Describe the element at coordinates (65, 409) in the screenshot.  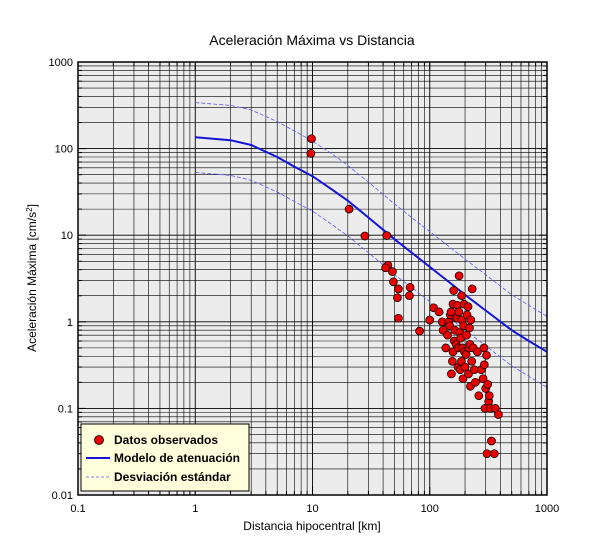
I see `y-tick-label: 0.1` at that location.